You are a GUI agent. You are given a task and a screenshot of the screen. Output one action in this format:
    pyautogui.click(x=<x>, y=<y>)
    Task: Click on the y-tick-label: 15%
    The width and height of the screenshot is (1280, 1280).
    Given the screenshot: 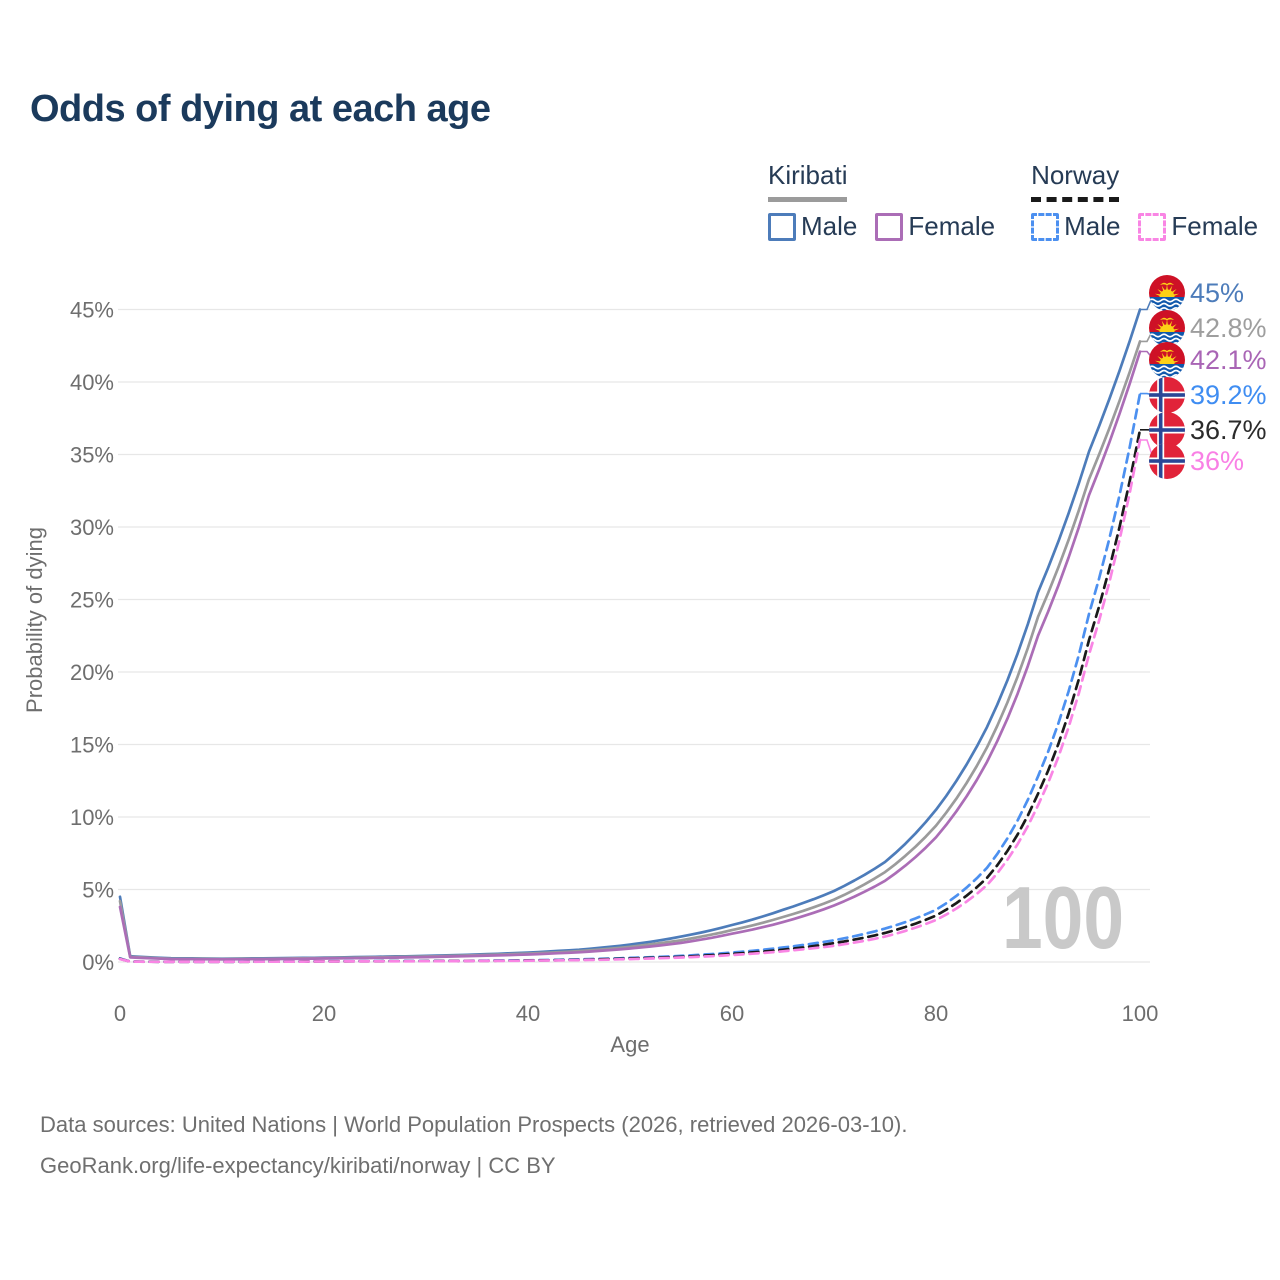 What is the action you would take?
    pyautogui.click(x=92, y=745)
    